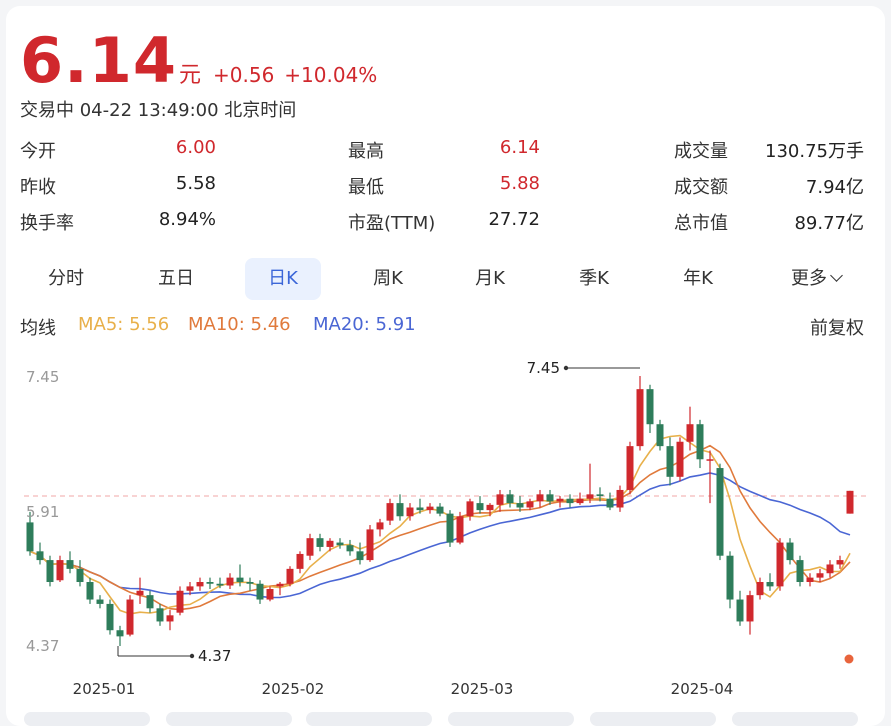 The width and height of the screenshot is (891, 726). Describe the element at coordinates (66, 278) in the screenshot. I see `tab-intraday: 分时` at that location.